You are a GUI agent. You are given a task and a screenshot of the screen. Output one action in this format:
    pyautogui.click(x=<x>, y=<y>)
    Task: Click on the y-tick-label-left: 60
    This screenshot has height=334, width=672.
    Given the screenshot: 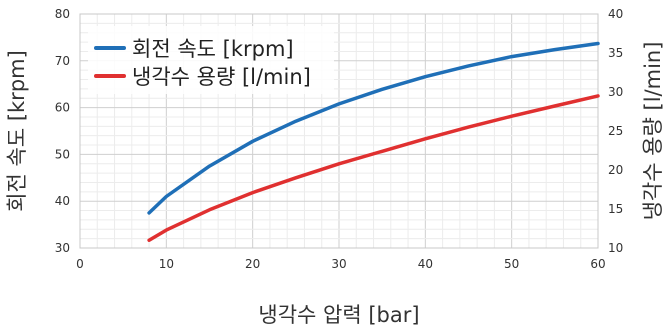 What is the action you would take?
    pyautogui.click(x=62, y=108)
    